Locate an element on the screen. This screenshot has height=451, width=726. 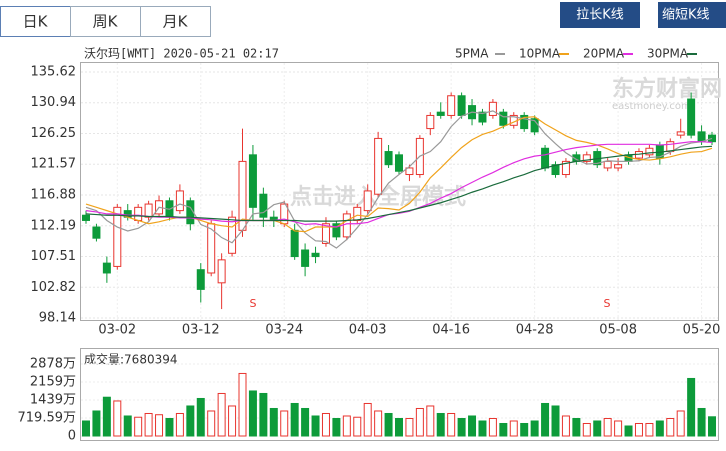
tab: 日K is located at coordinates (36, 22).